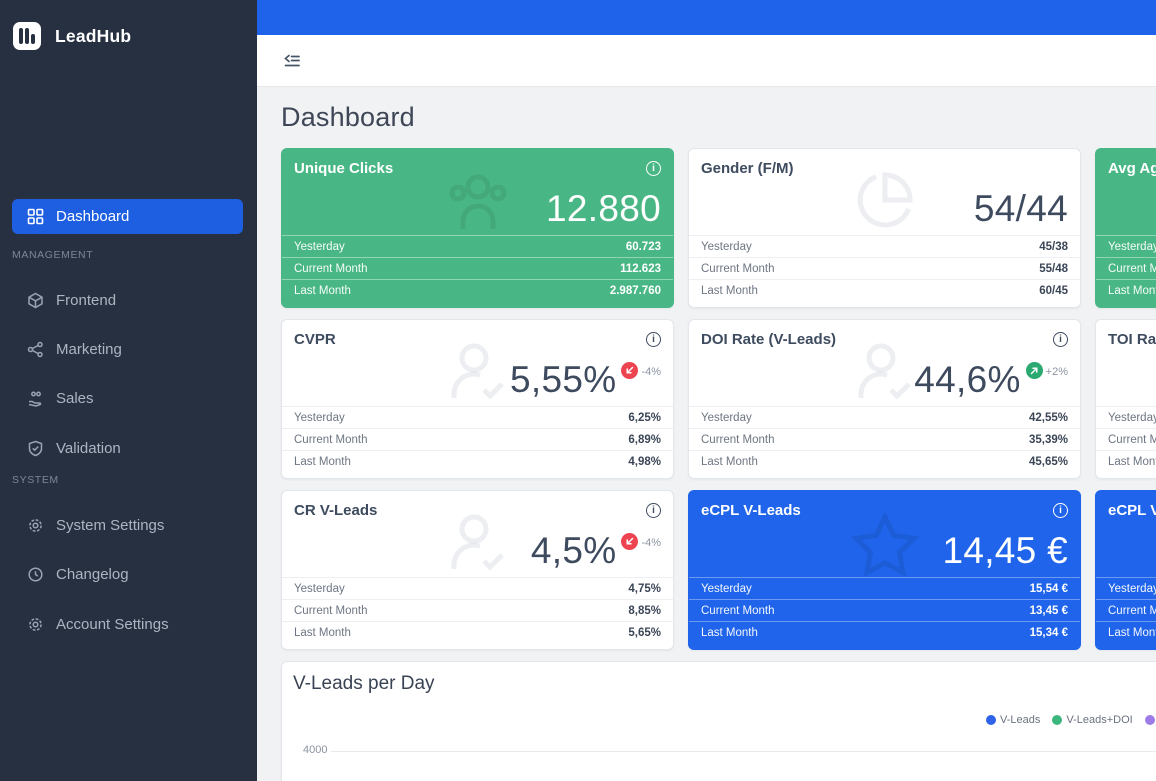 This screenshot has height=781, width=1156. Describe the element at coordinates (292, 61) in the screenshot. I see `sidebar-collapse-icon` at that location.